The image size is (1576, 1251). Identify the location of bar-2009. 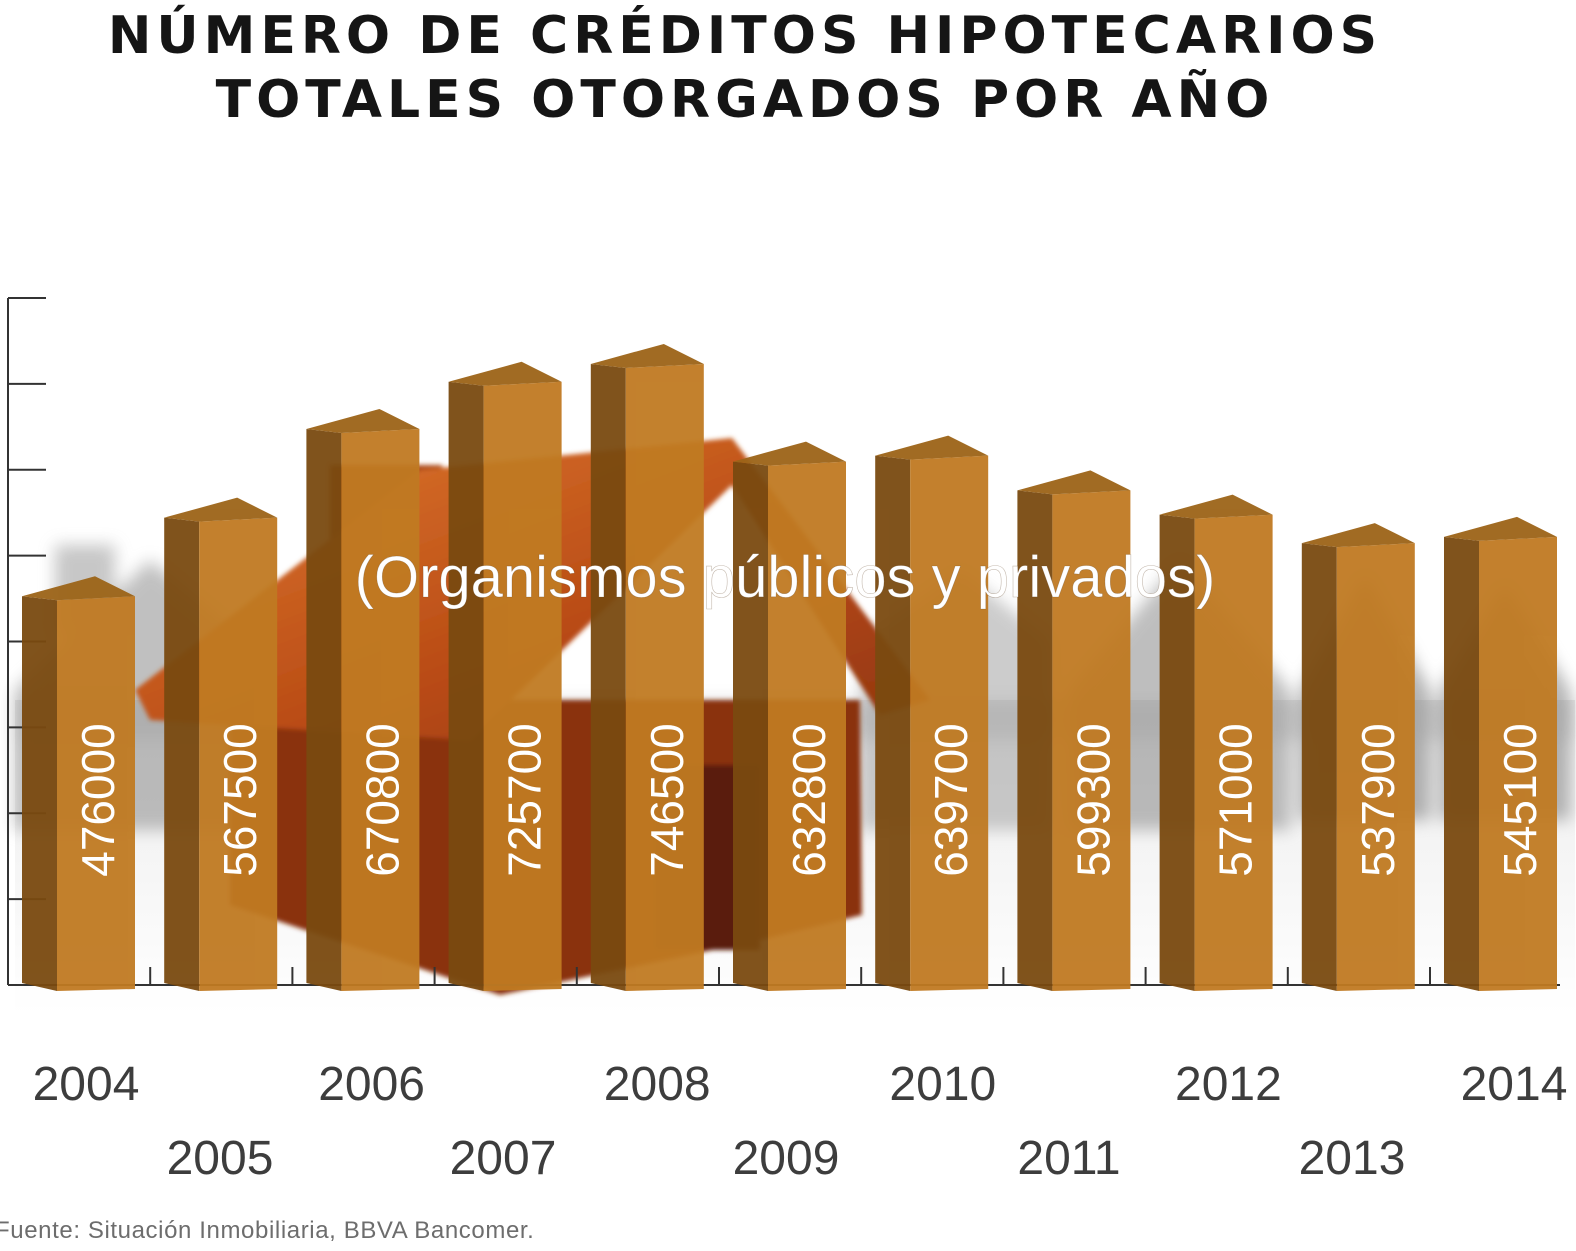
(789, 716).